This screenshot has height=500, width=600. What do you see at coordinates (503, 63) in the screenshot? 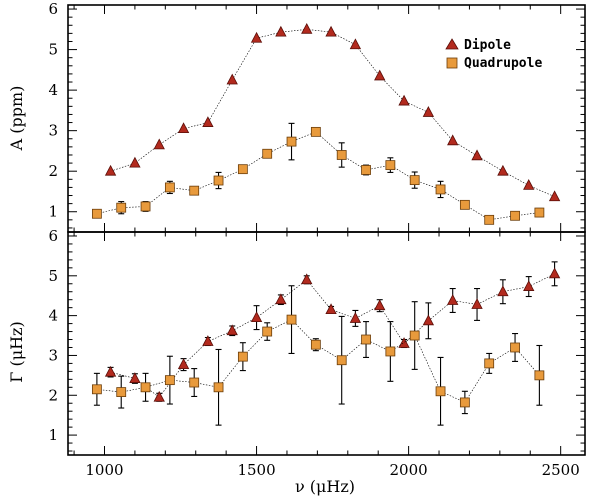
I see `legend-quadrupole-label: Quadrupole` at bounding box center [503, 63].